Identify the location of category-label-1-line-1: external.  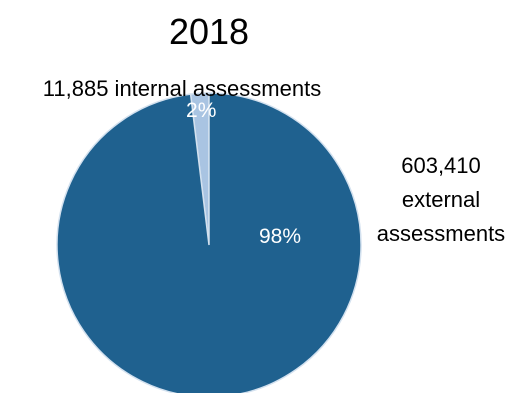
(441, 199).